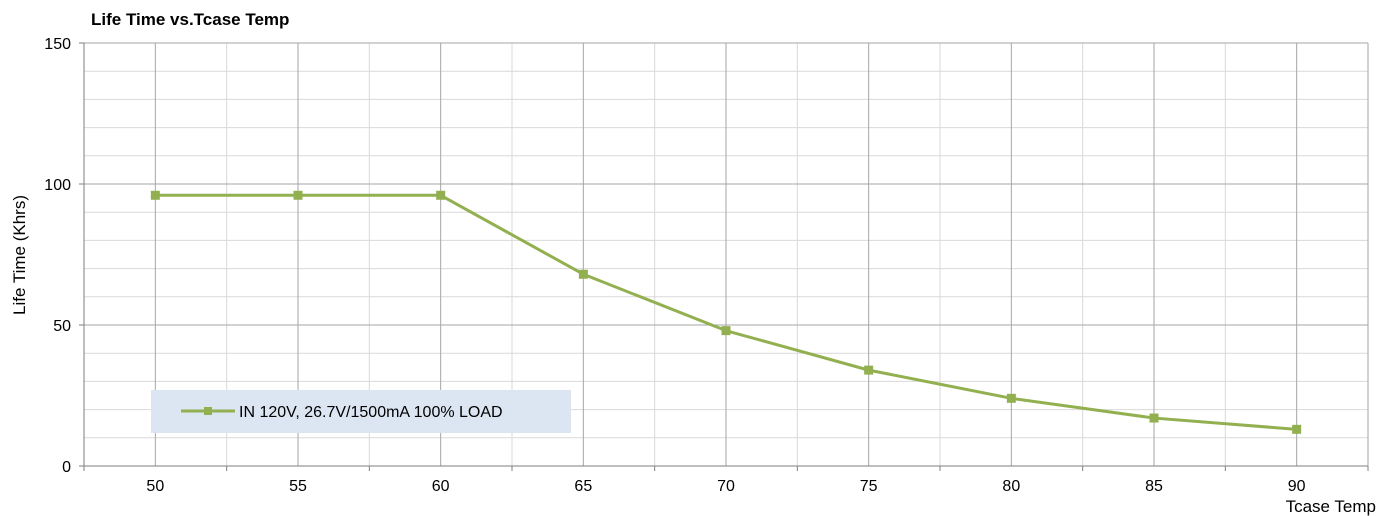 The width and height of the screenshot is (1388, 516). What do you see at coordinates (371, 412) in the screenshot?
I see `legend-entry-label: IN 120V, 26.7V/1500mA 100% LOAD` at bounding box center [371, 412].